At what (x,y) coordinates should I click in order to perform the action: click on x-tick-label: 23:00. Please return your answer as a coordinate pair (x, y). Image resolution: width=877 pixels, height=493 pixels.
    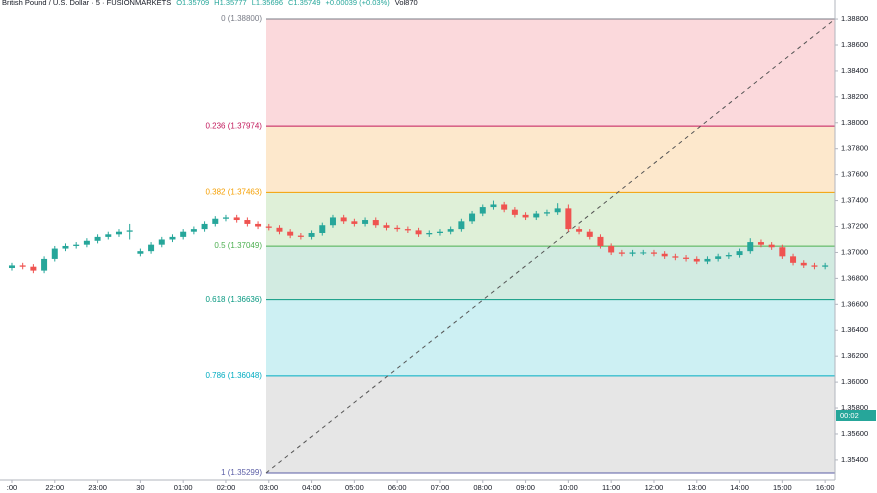
    Looking at the image, I should click on (97, 487).